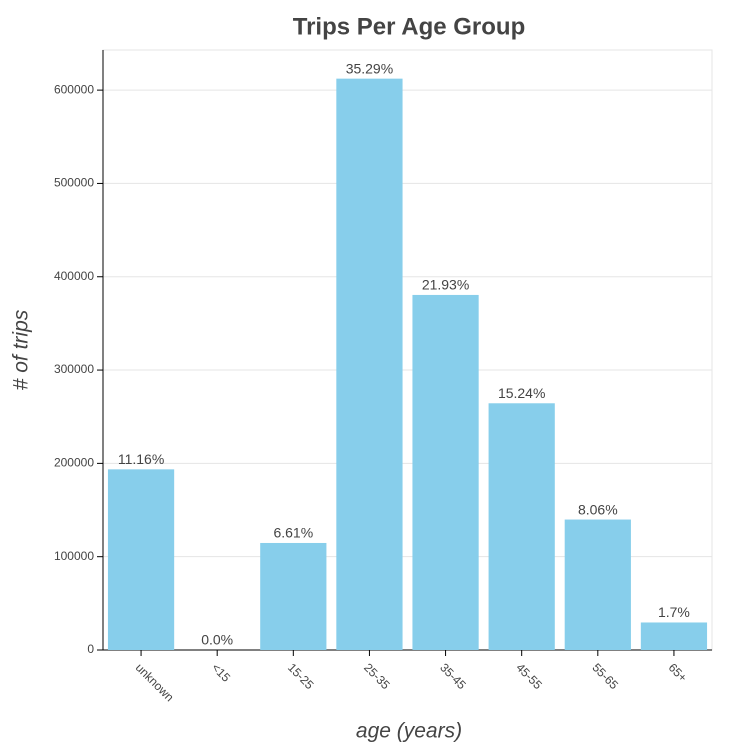 This screenshot has height=750, width=750. I want to click on value-label: 6.61%, so click(293, 533).